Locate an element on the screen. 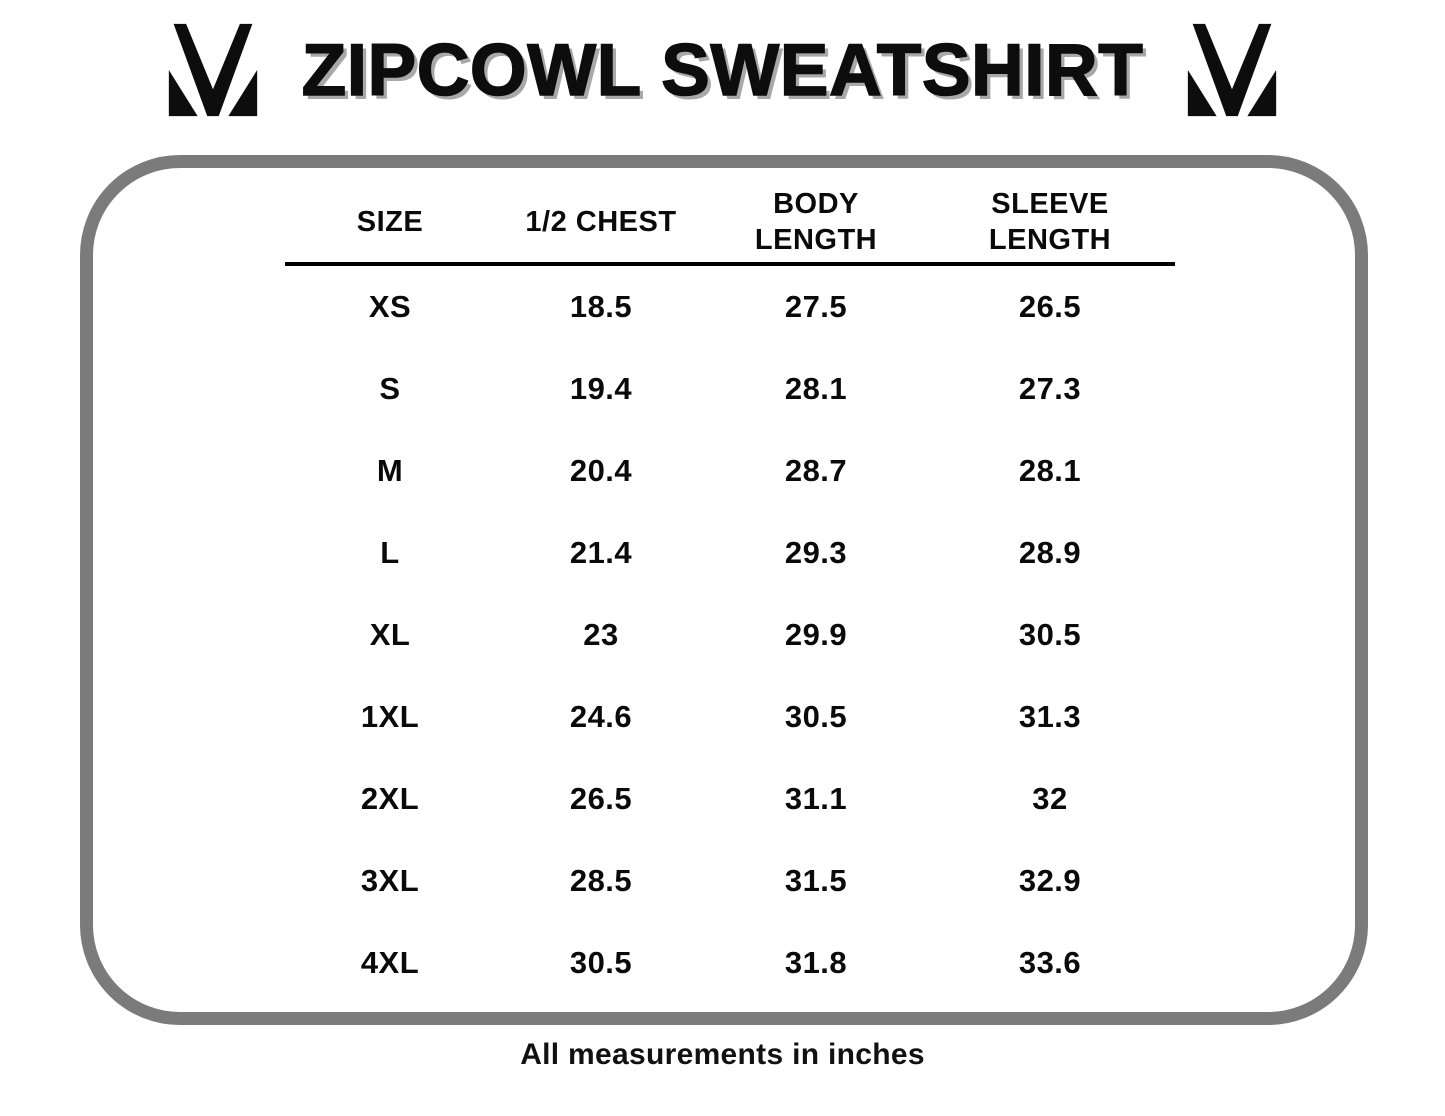 The height and width of the screenshot is (1116, 1445). table-row-1xl: 1XL 24.6 30.5 31.3 is located at coordinates (730, 717).